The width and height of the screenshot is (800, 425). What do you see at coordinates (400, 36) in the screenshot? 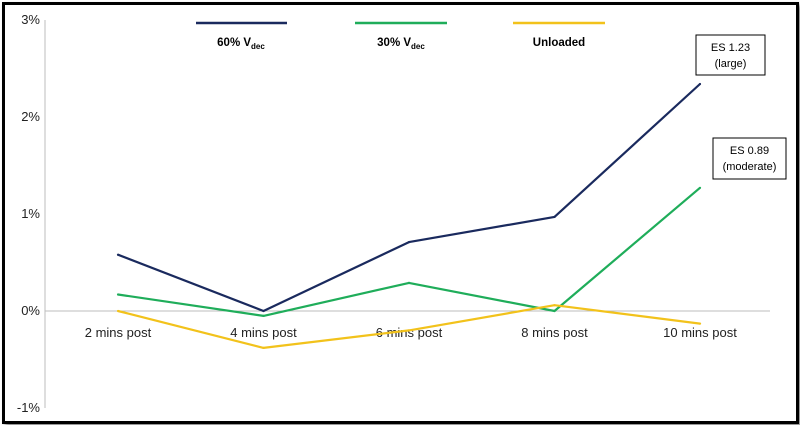
I see `legend: 60% Vdec 30% Vdec Unloaded` at bounding box center [400, 36].